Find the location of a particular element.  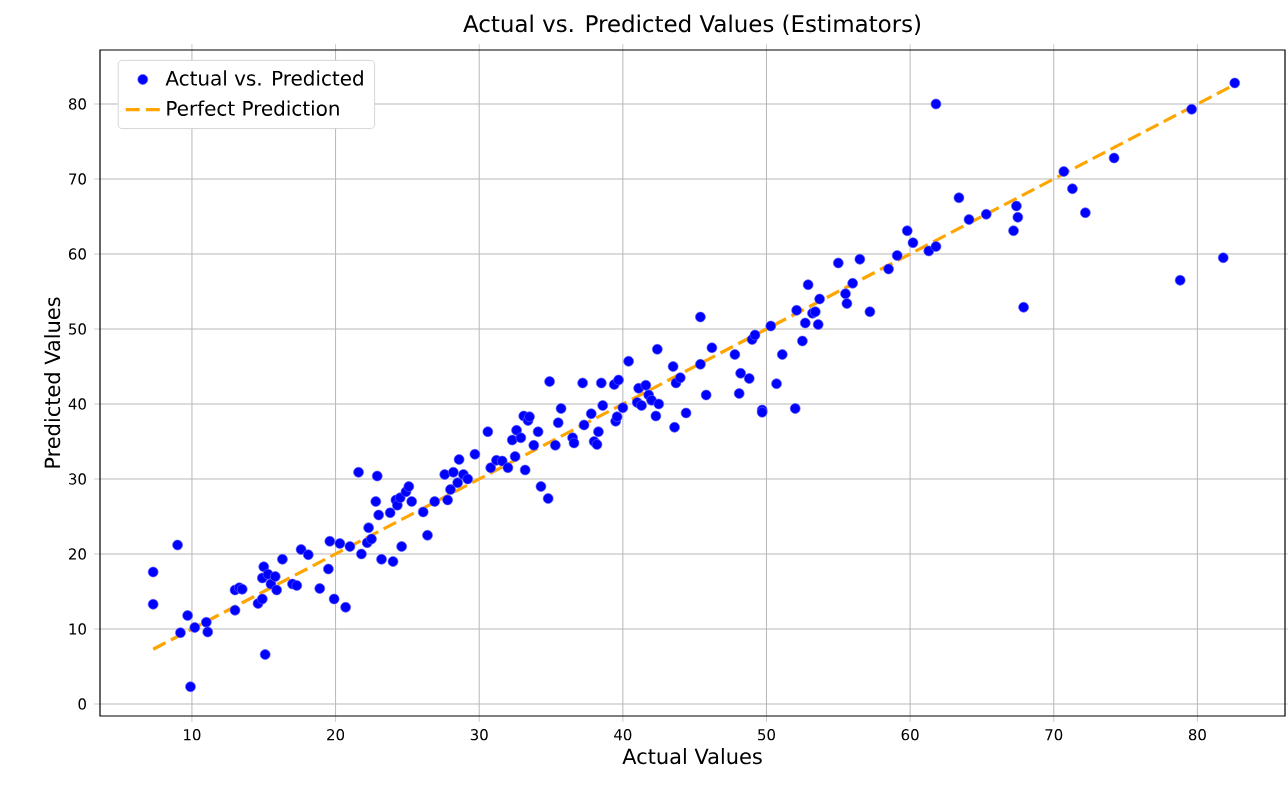

x-tick-label: 50 is located at coordinates (766, 735).